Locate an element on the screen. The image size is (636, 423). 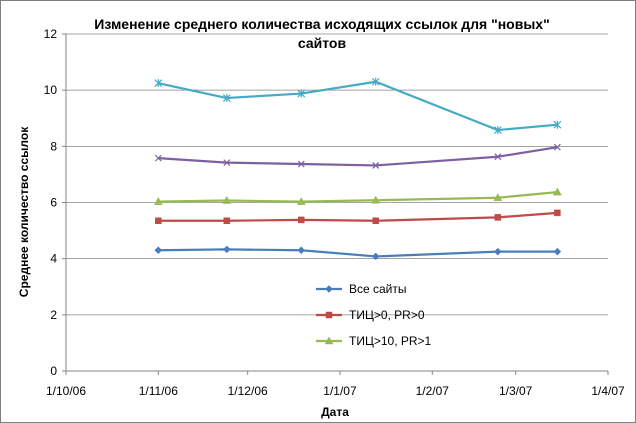
y-tick-label: 8 is located at coordinates (53, 146).